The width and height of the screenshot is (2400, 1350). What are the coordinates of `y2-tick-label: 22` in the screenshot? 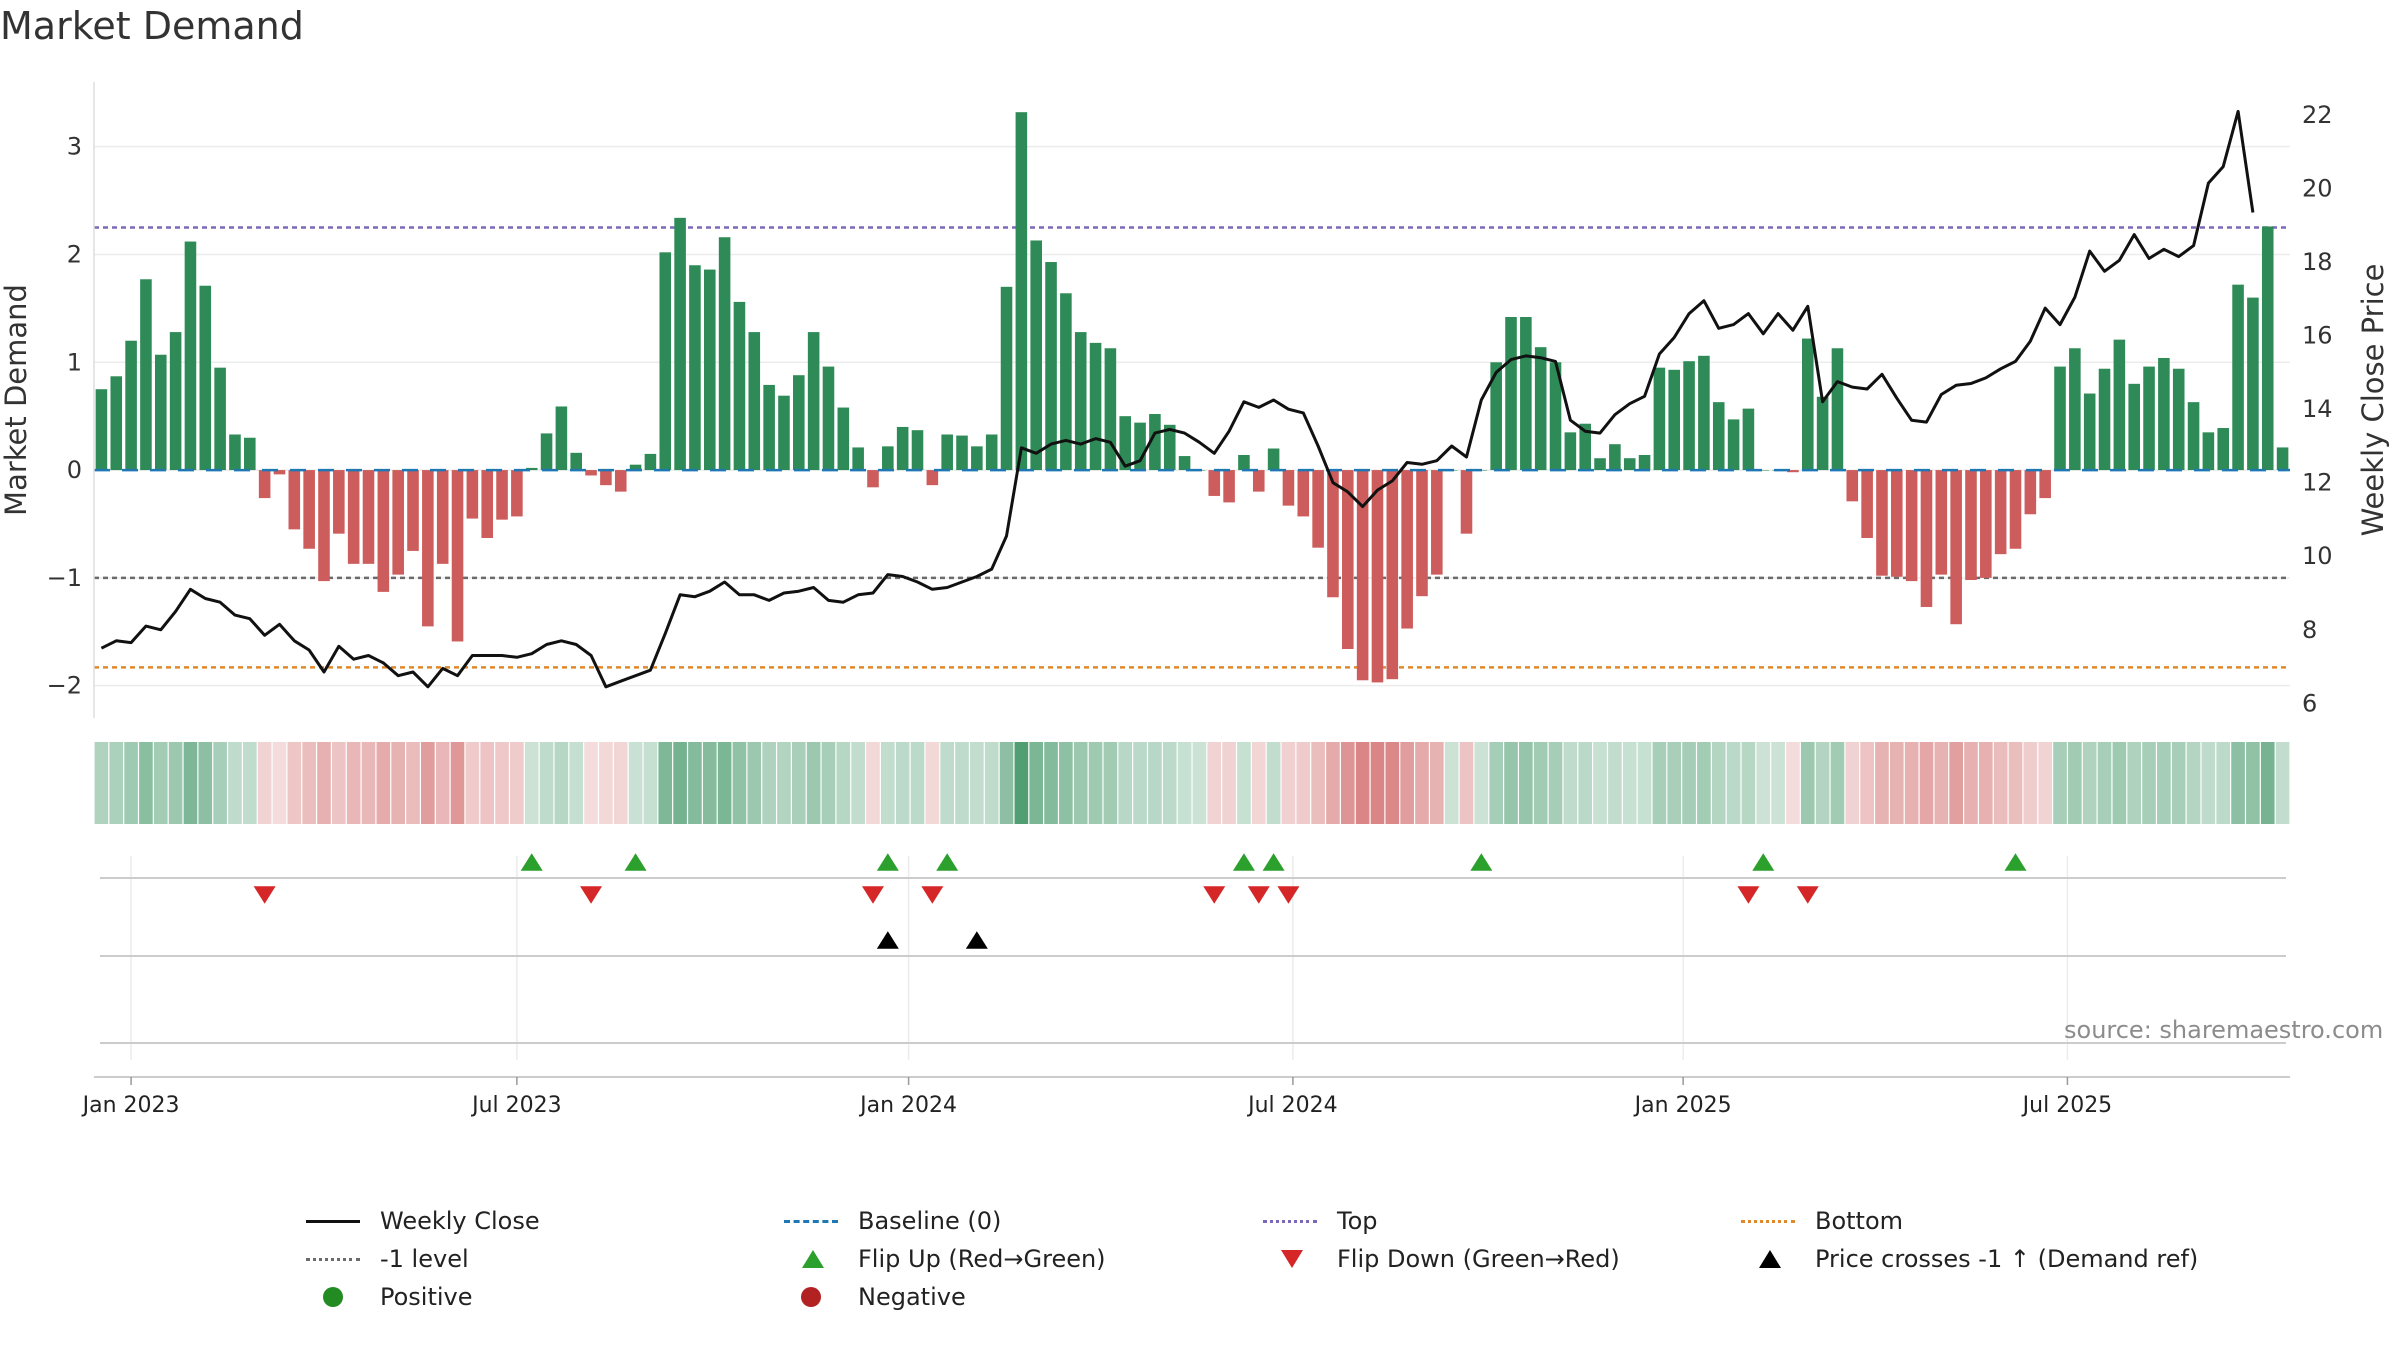 It's located at (2317, 115).